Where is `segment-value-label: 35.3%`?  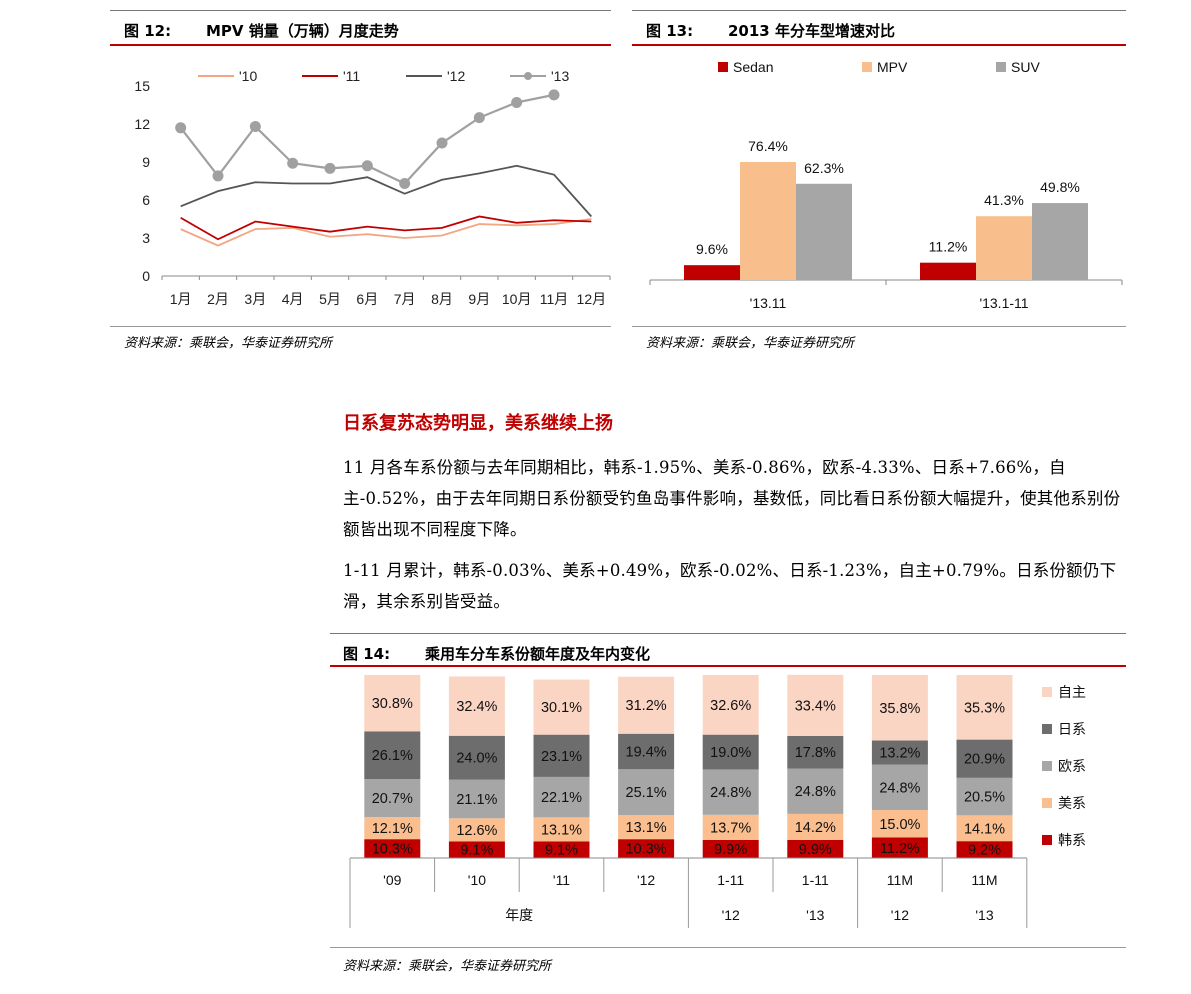 segment-value-label: 35.3% is located at coordinates (984, 708).